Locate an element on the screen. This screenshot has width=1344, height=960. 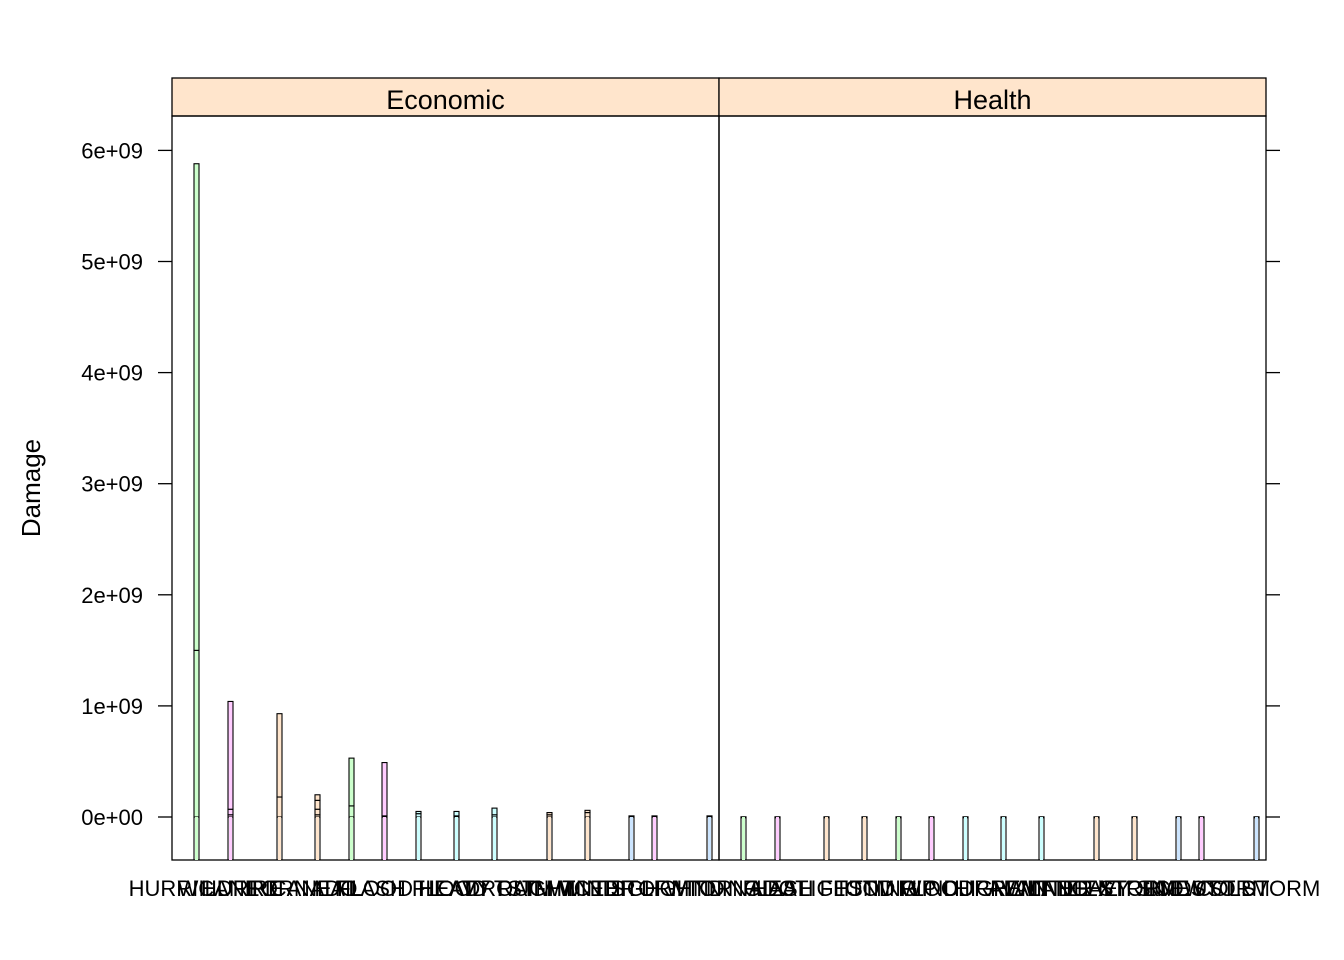
x-tick-label: WILDFIRE is located at coordinates (230, 888).